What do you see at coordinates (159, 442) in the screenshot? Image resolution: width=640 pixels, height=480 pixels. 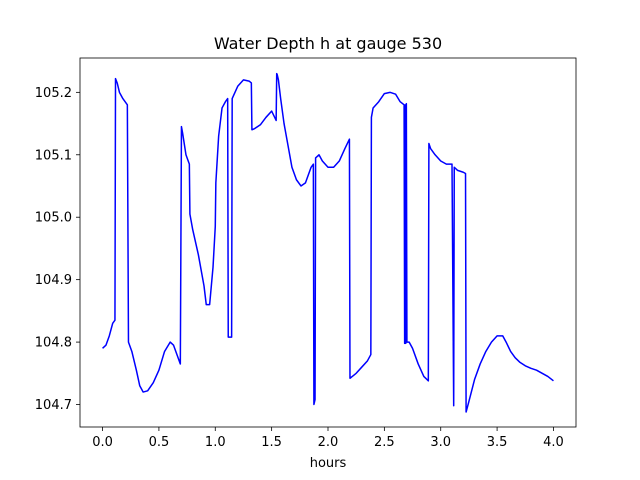 I see `x-tick-label: 0.5` at bounding box center [159, 442].